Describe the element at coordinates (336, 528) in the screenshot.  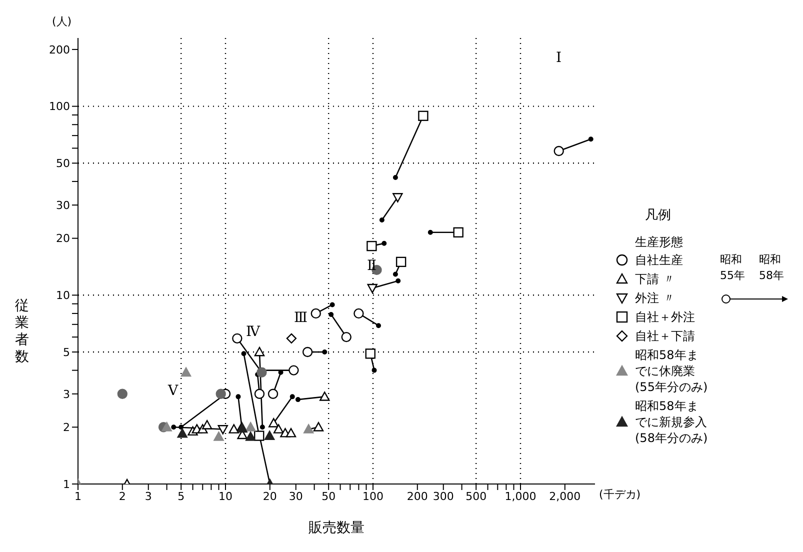
I see `x-axis-title: 販売数量` at that location.